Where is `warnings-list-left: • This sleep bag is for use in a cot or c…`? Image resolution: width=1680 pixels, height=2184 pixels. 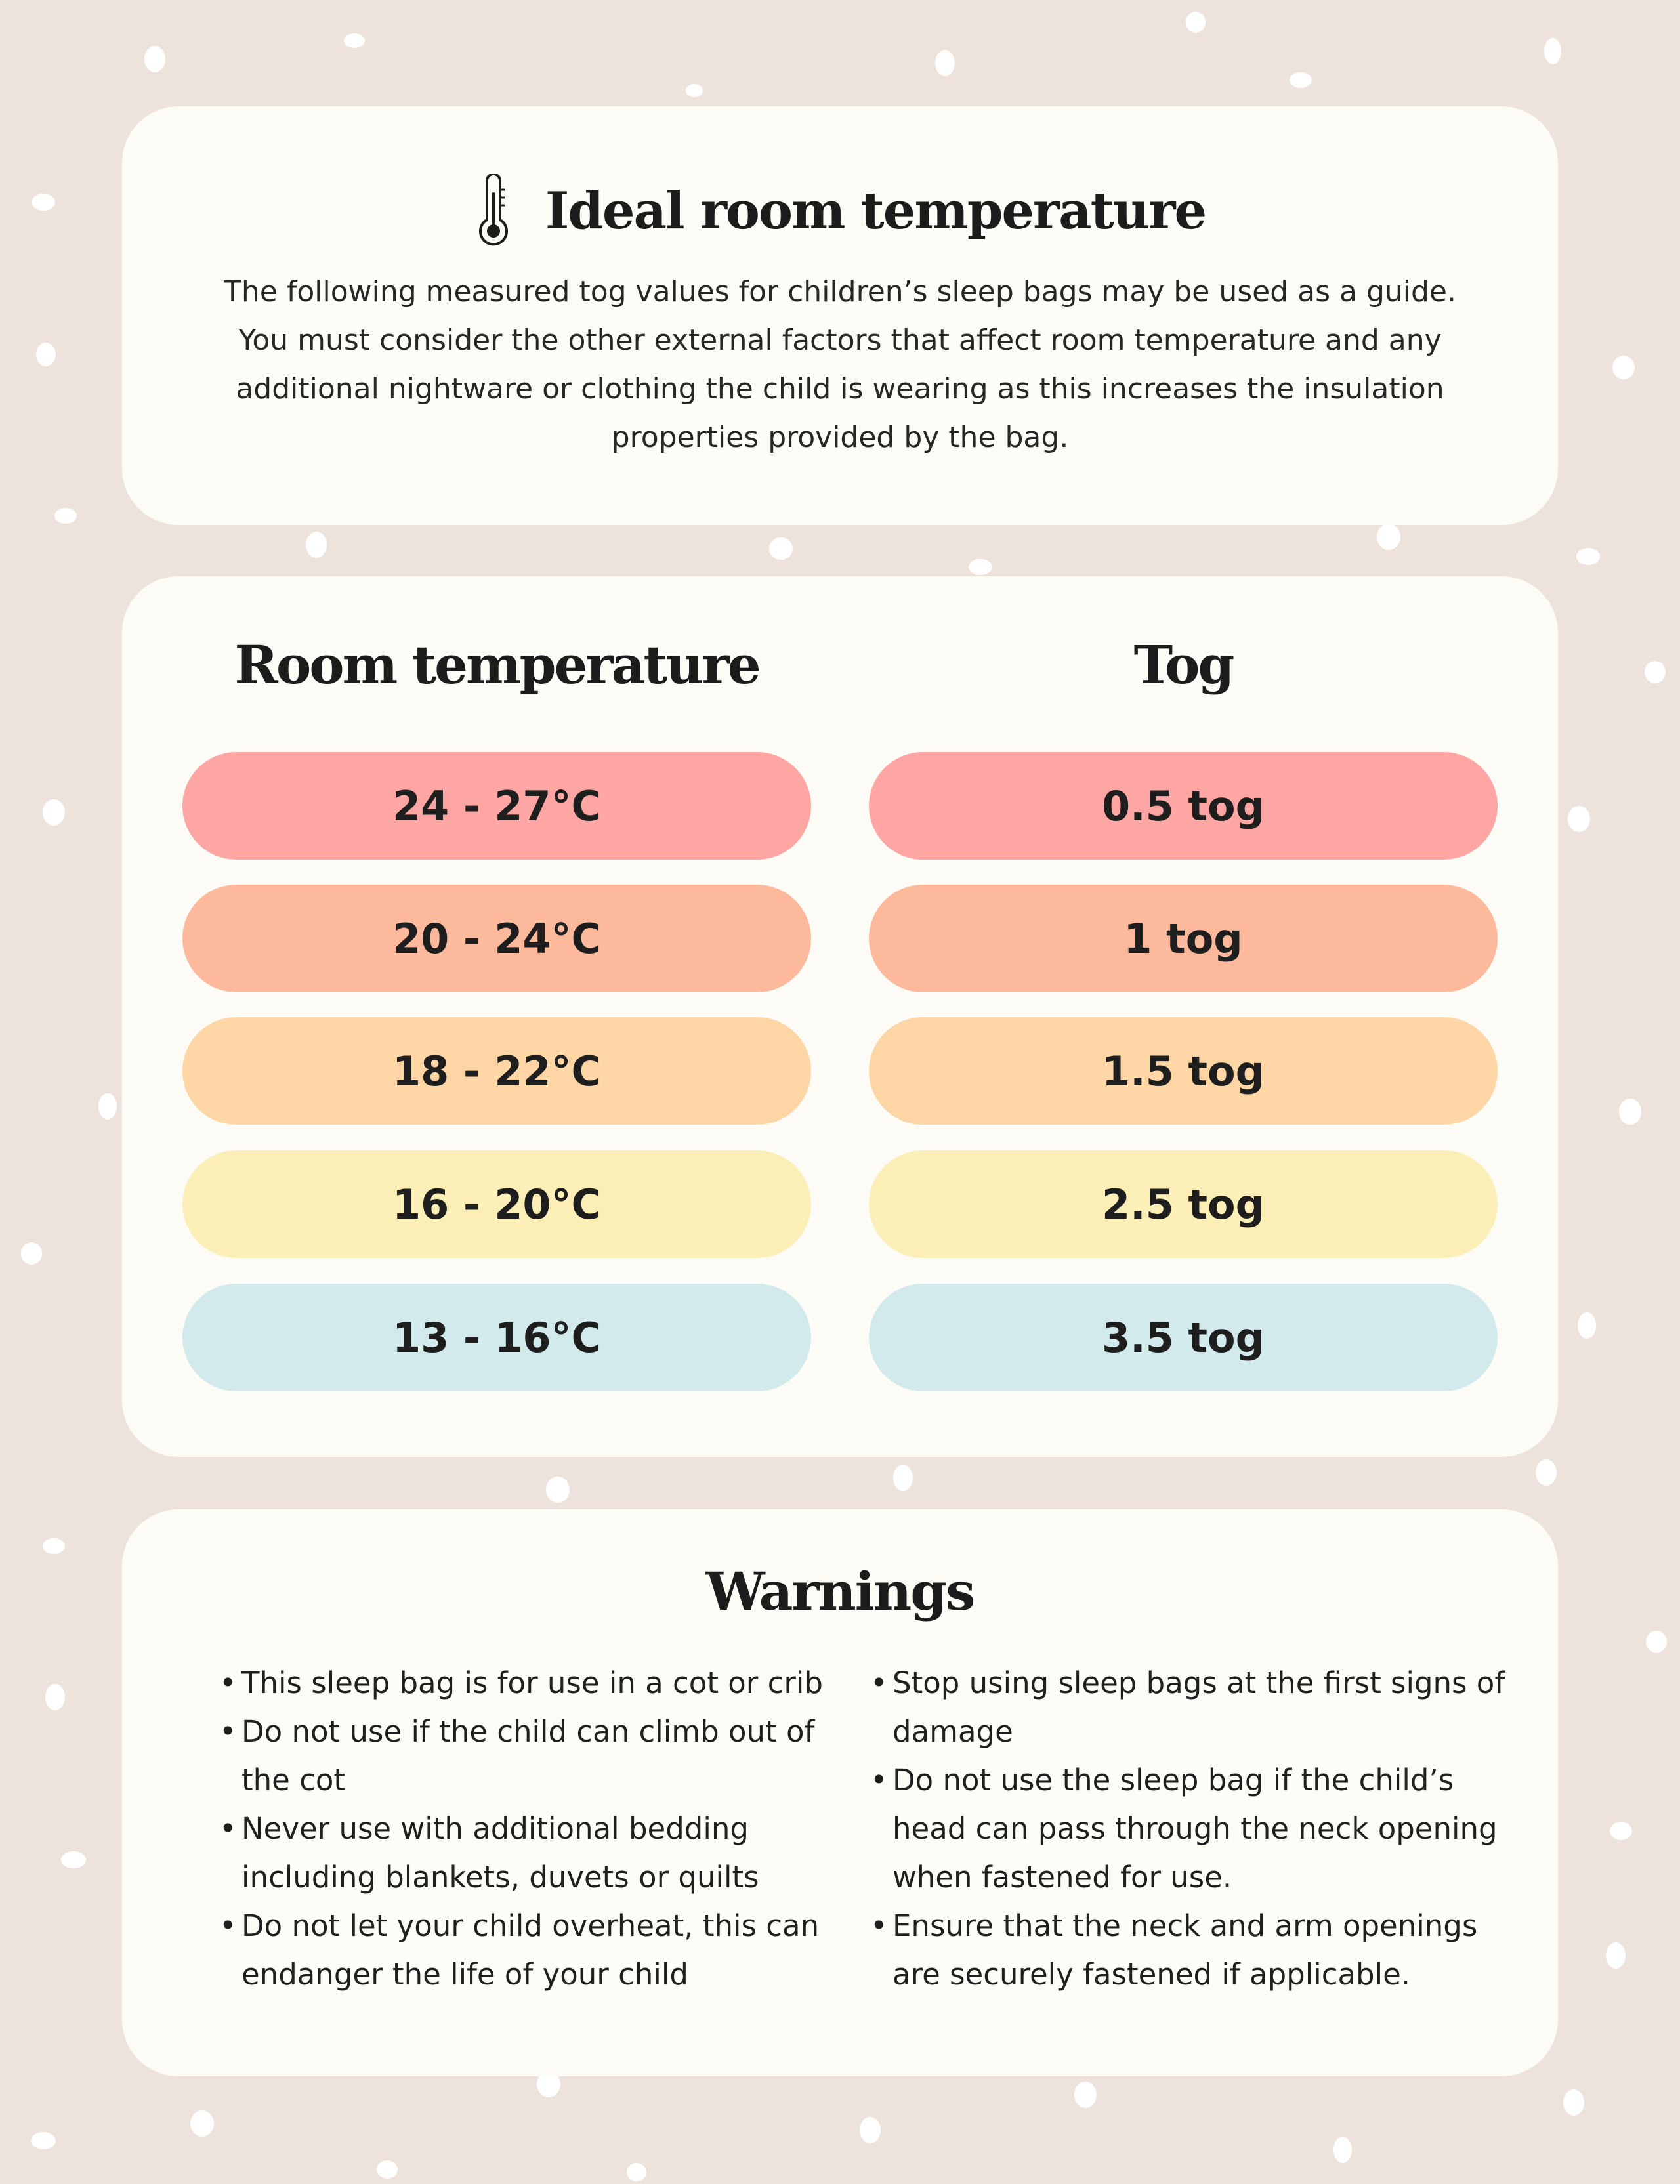
warnings-list-left: • This sleep bag is for use in a cot or c… is located at coordinates (531, 1829).